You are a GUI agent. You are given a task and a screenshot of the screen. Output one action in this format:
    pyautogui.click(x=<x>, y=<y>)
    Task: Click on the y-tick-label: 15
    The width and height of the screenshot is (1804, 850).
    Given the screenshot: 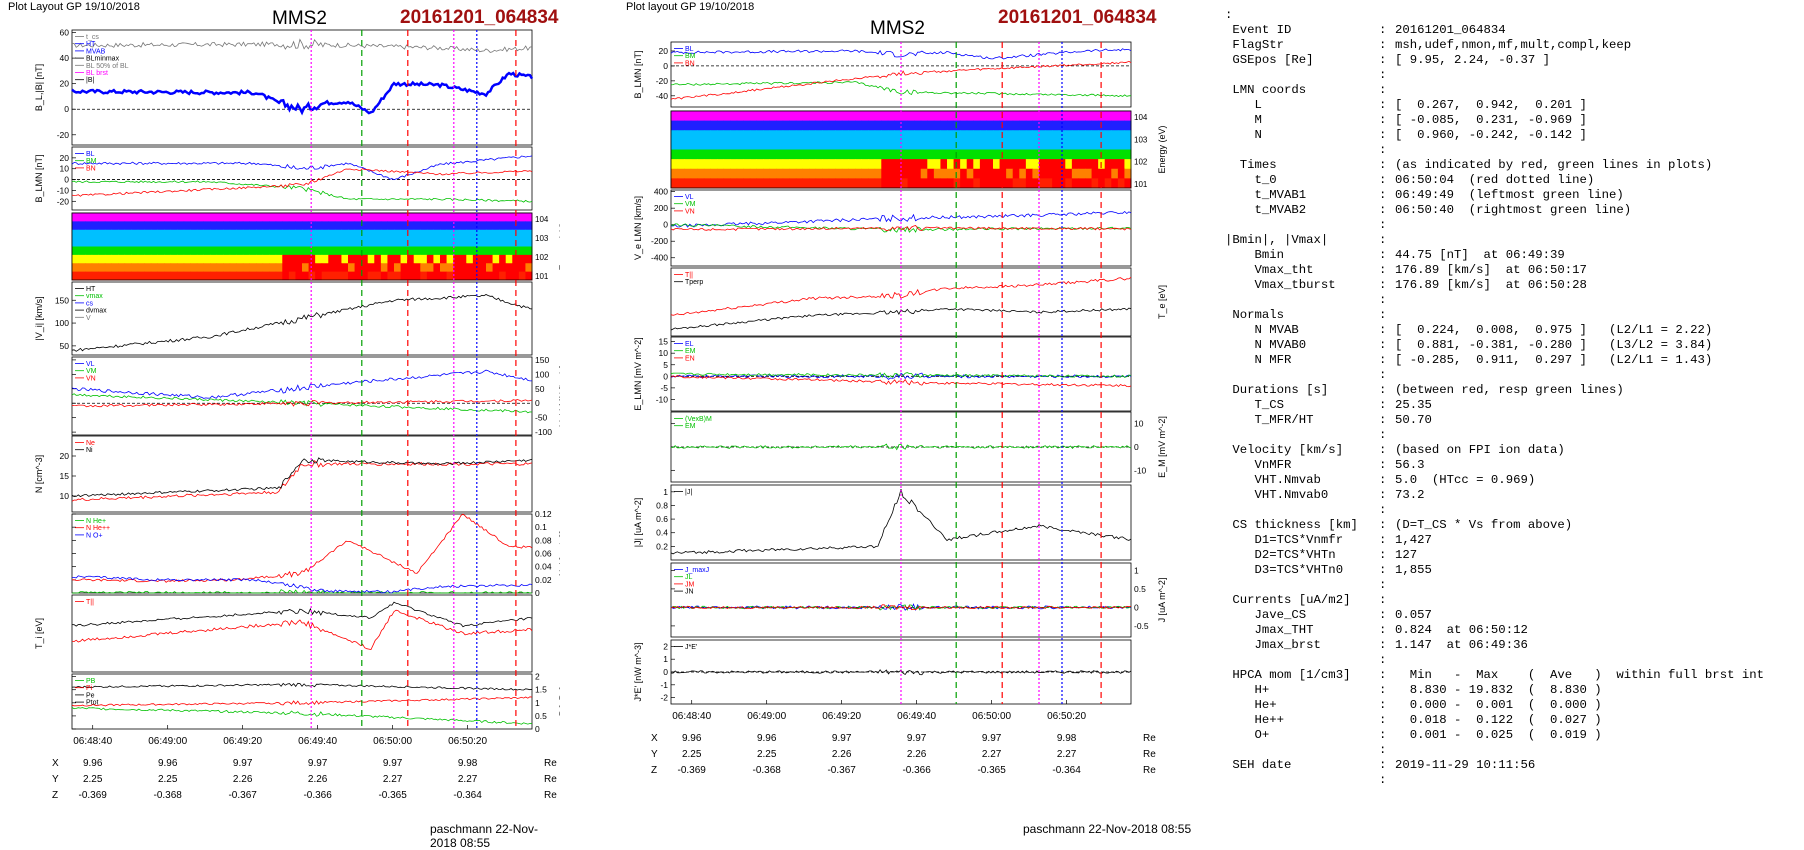 What is the action you would take?
    pyautogui.click(x=664, y=342)
    